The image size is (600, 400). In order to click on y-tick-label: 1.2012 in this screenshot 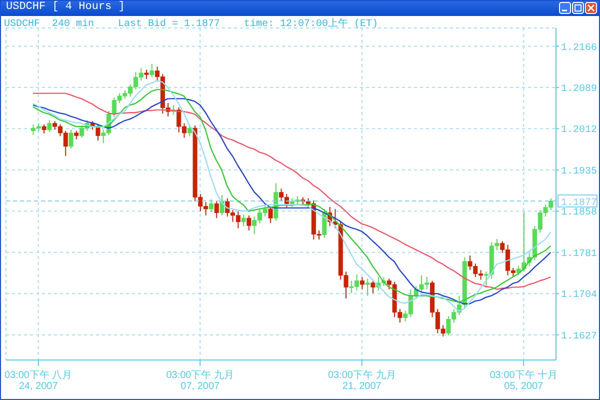, I will do `click(579, 130)`.